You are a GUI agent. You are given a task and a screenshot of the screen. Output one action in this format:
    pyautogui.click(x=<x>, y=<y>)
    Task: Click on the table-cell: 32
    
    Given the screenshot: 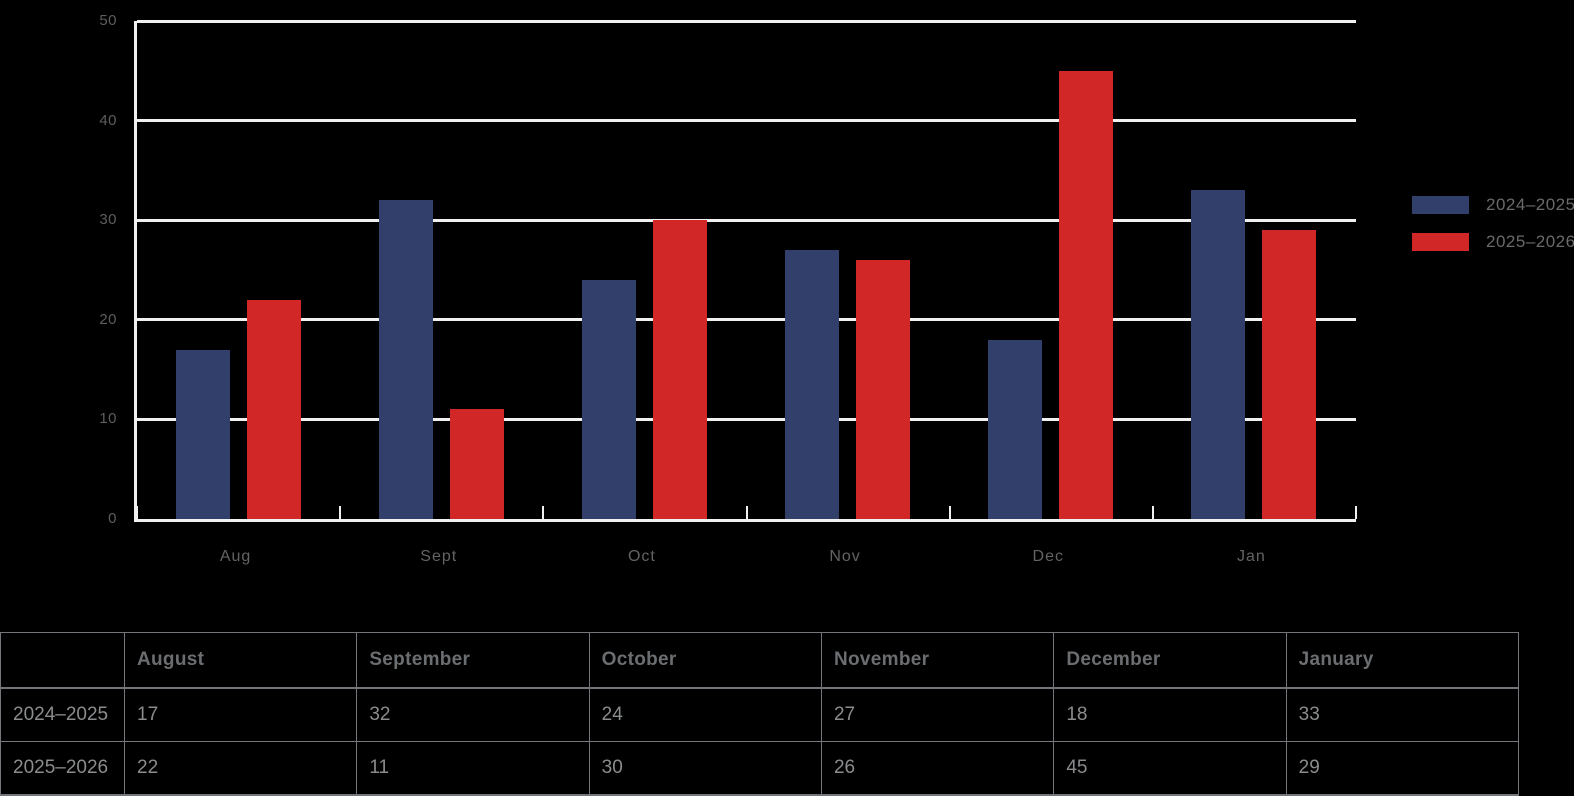 What is the action you would take?
    pyautogui.click(x=473, y=714)
    